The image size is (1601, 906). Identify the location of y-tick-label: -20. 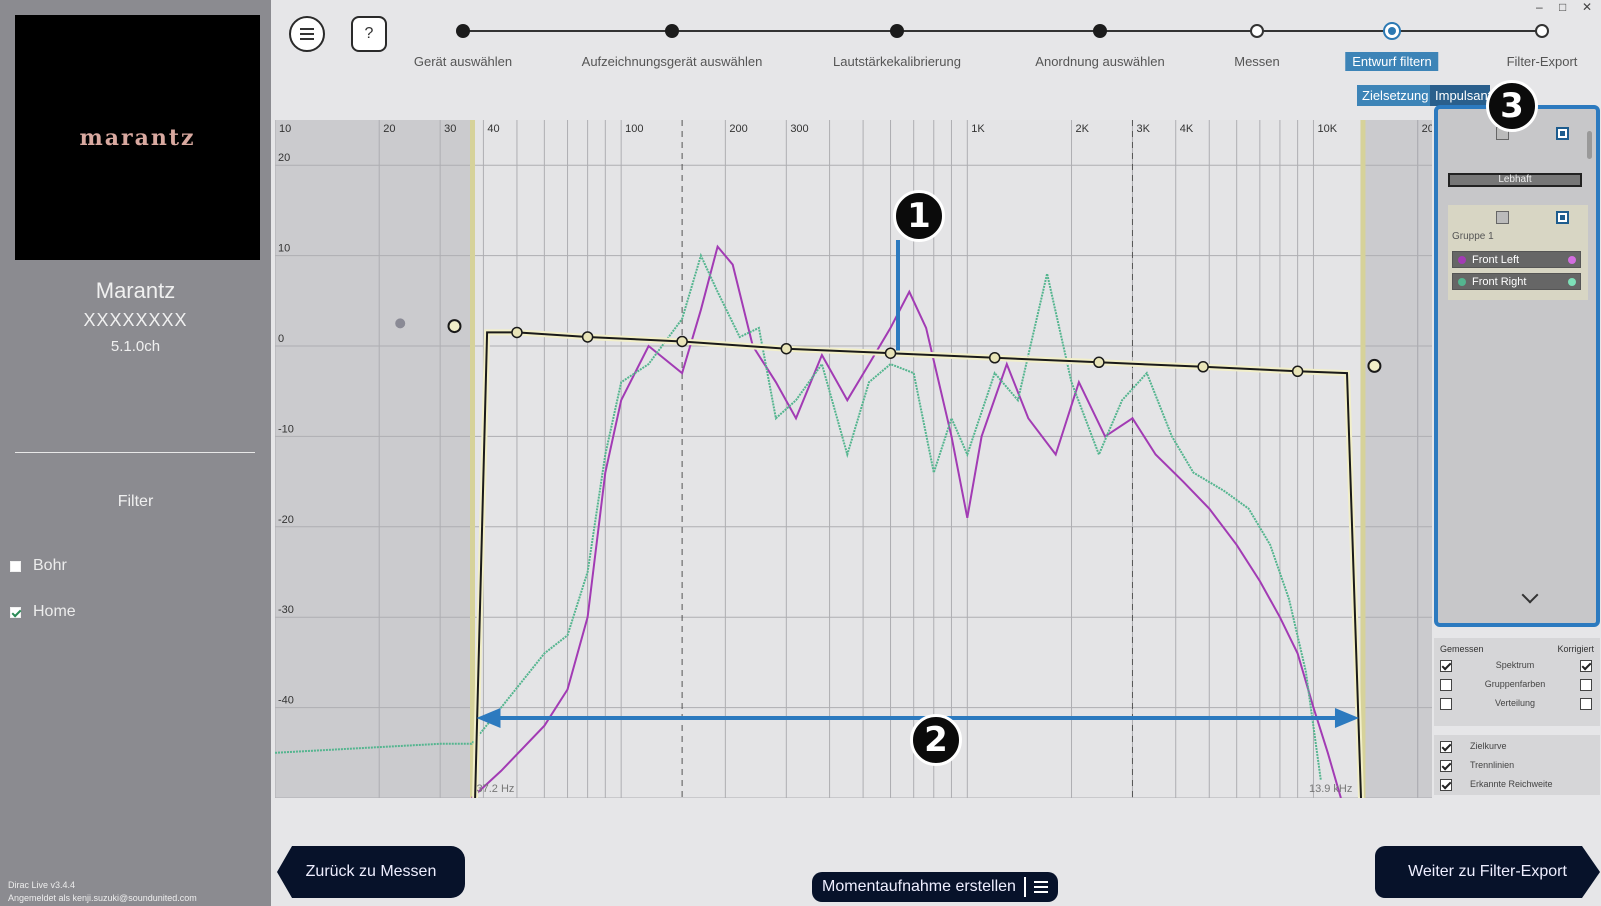
(286, 520).